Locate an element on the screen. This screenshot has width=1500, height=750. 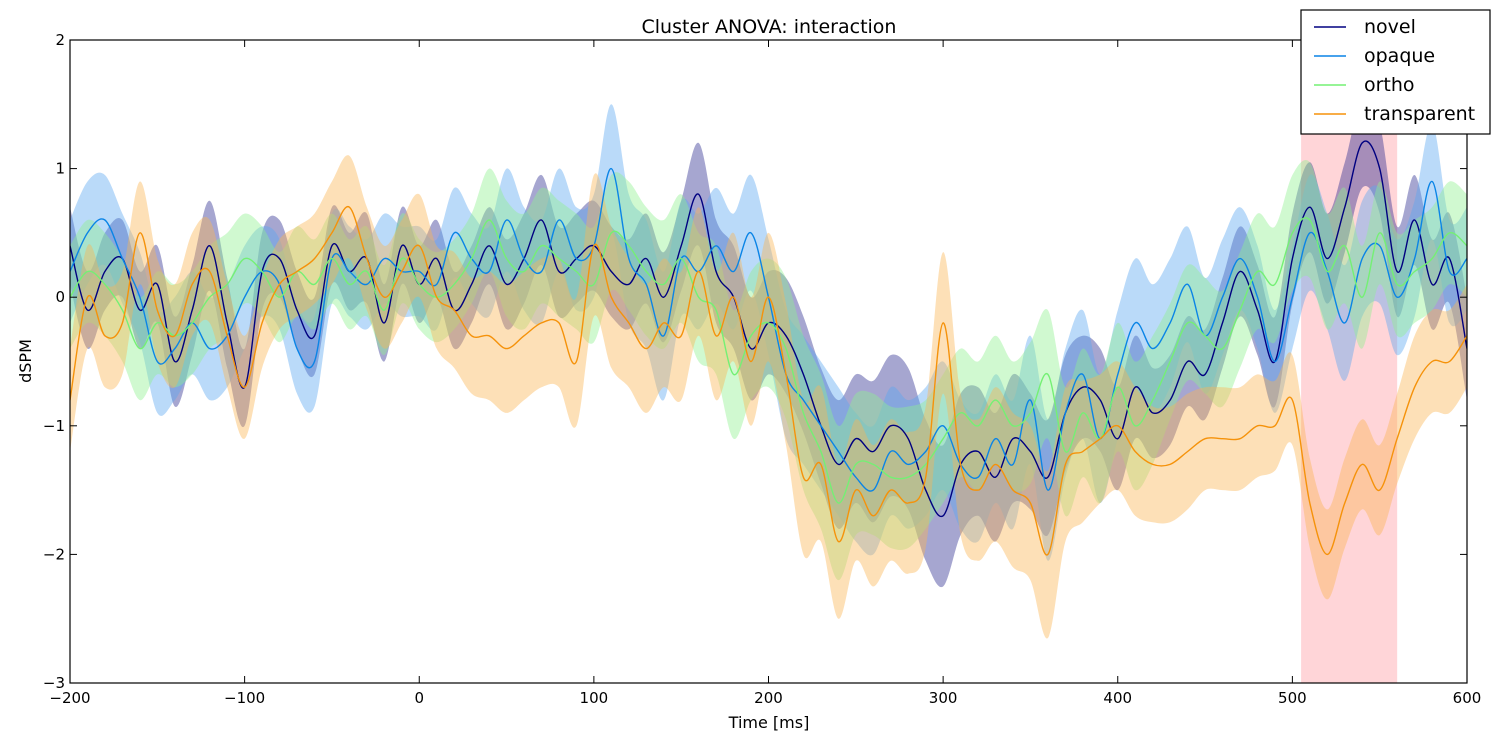
y-tick-label: 1 is located at coordinates (60, 169).